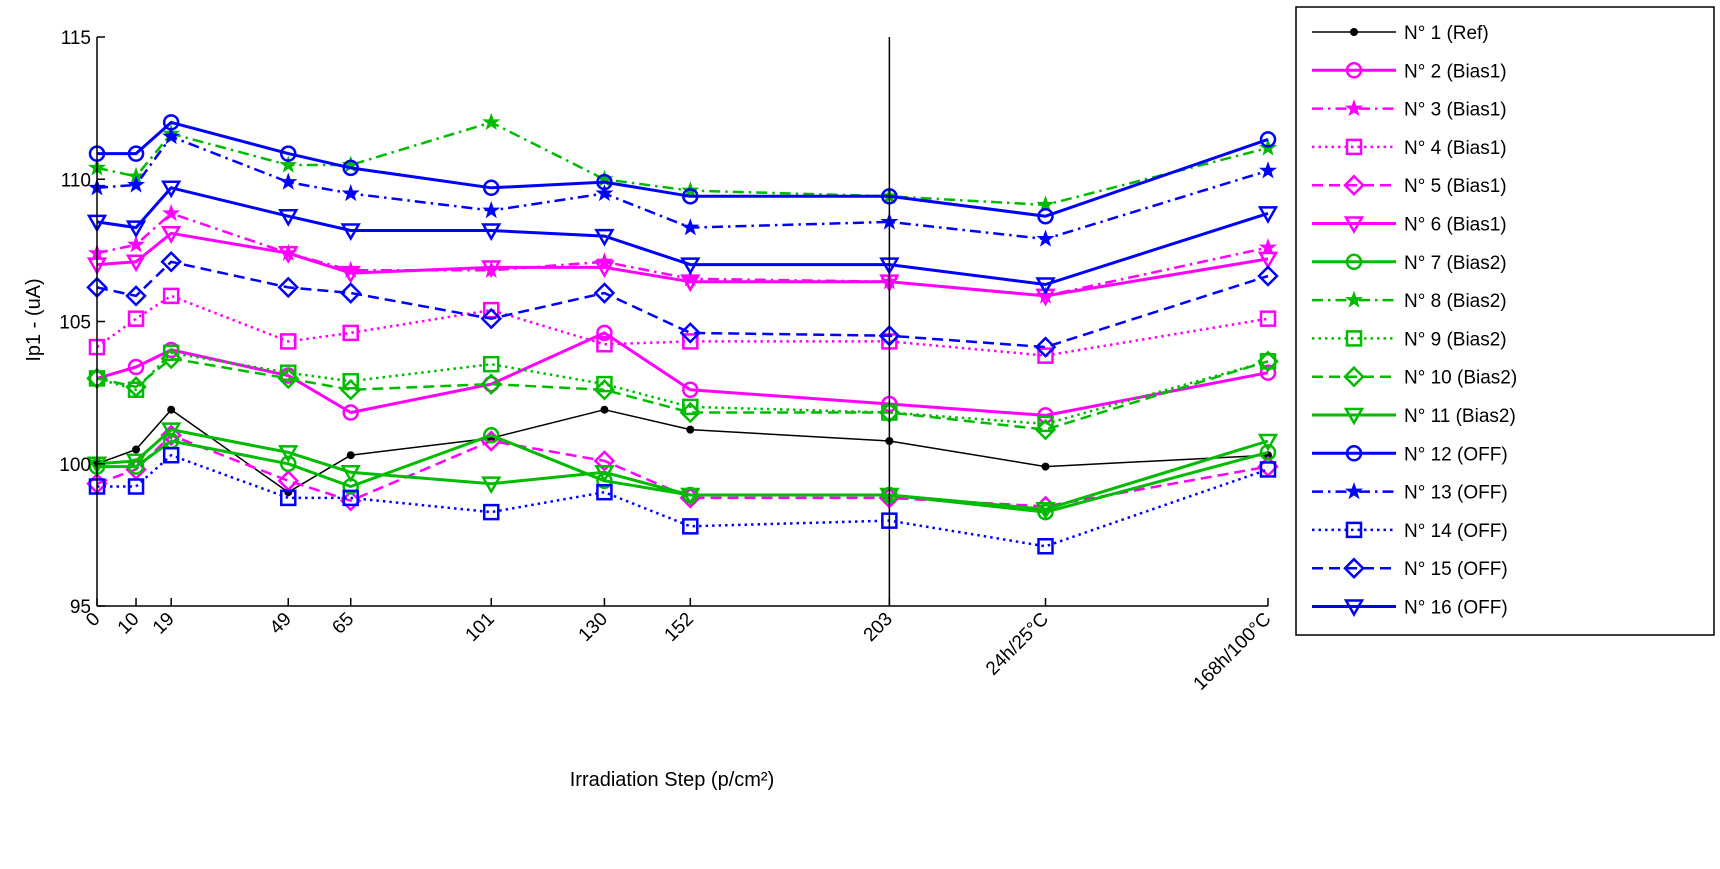 This screenshot has width=1720, height=869. I want to click on legend-item: N° 1 (Ref), so click(1400, 33).